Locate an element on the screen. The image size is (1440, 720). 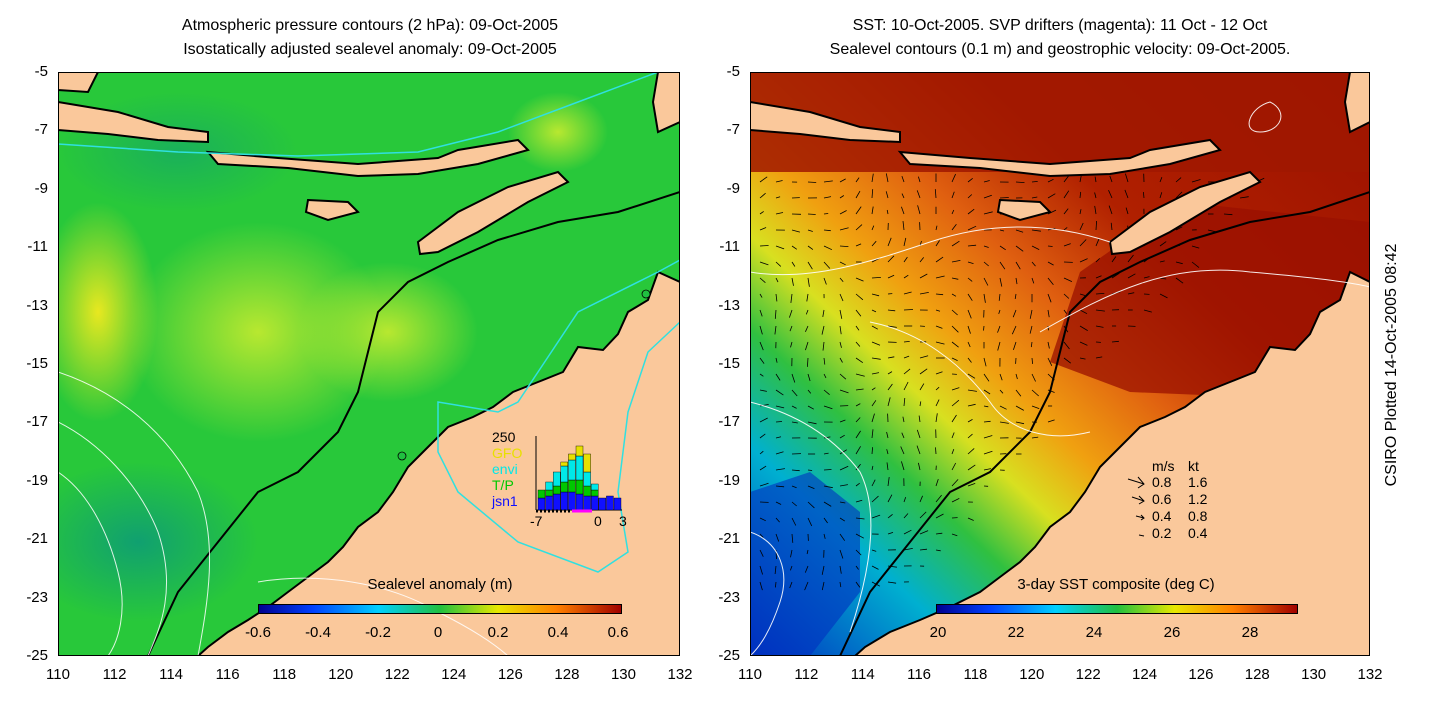
velocity-legend-arrows is located at coordinates (1136, 506).